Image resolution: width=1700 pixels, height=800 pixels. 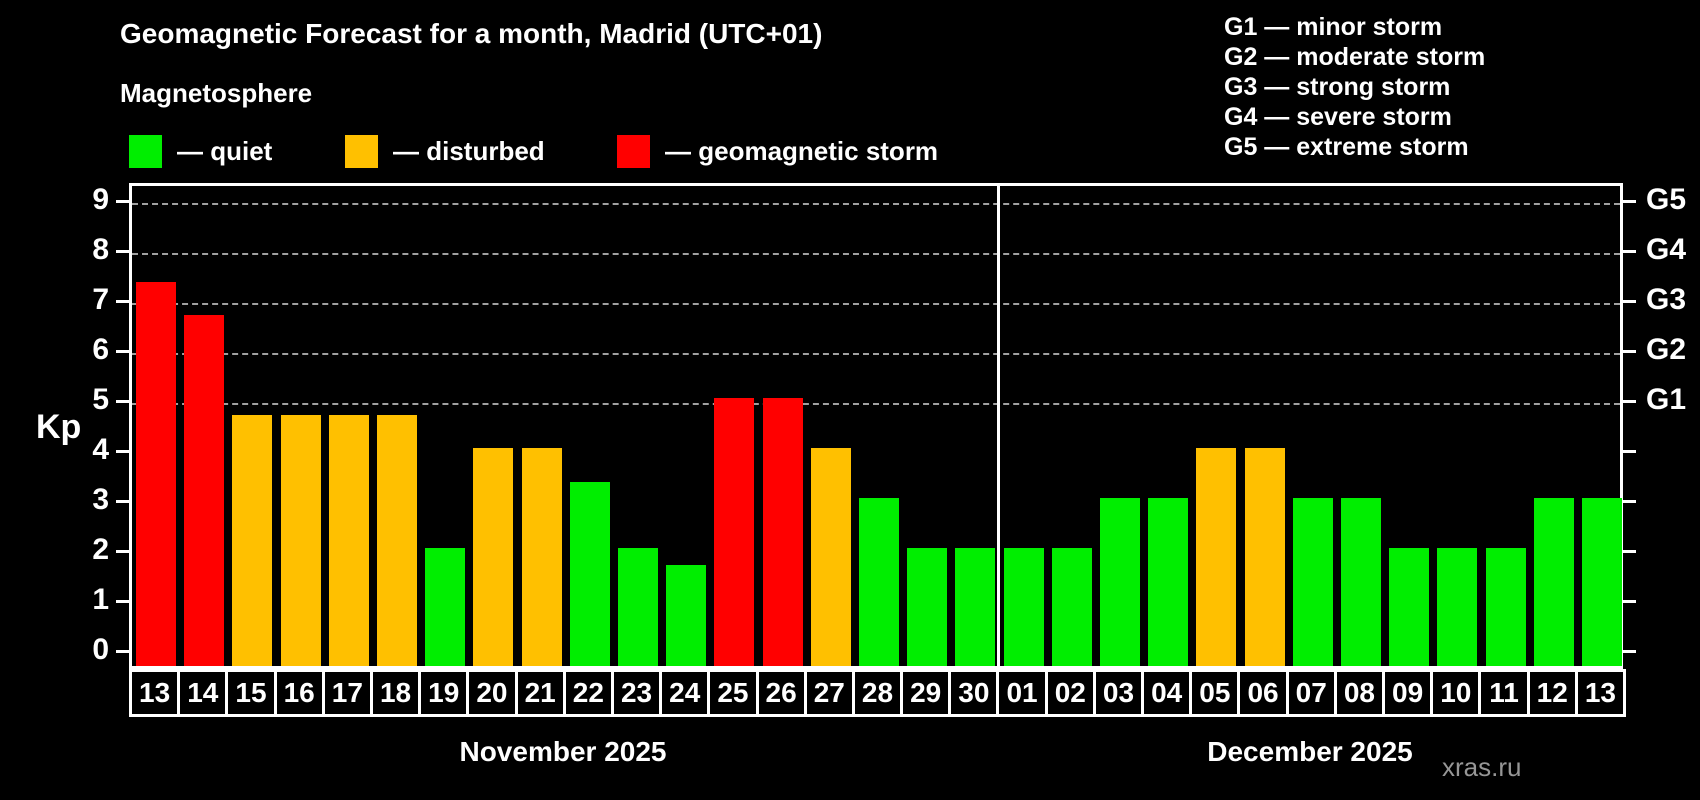 I want to click on g-scale-legend-line: G2 — moderate storm, so click(x=1355, y=57).